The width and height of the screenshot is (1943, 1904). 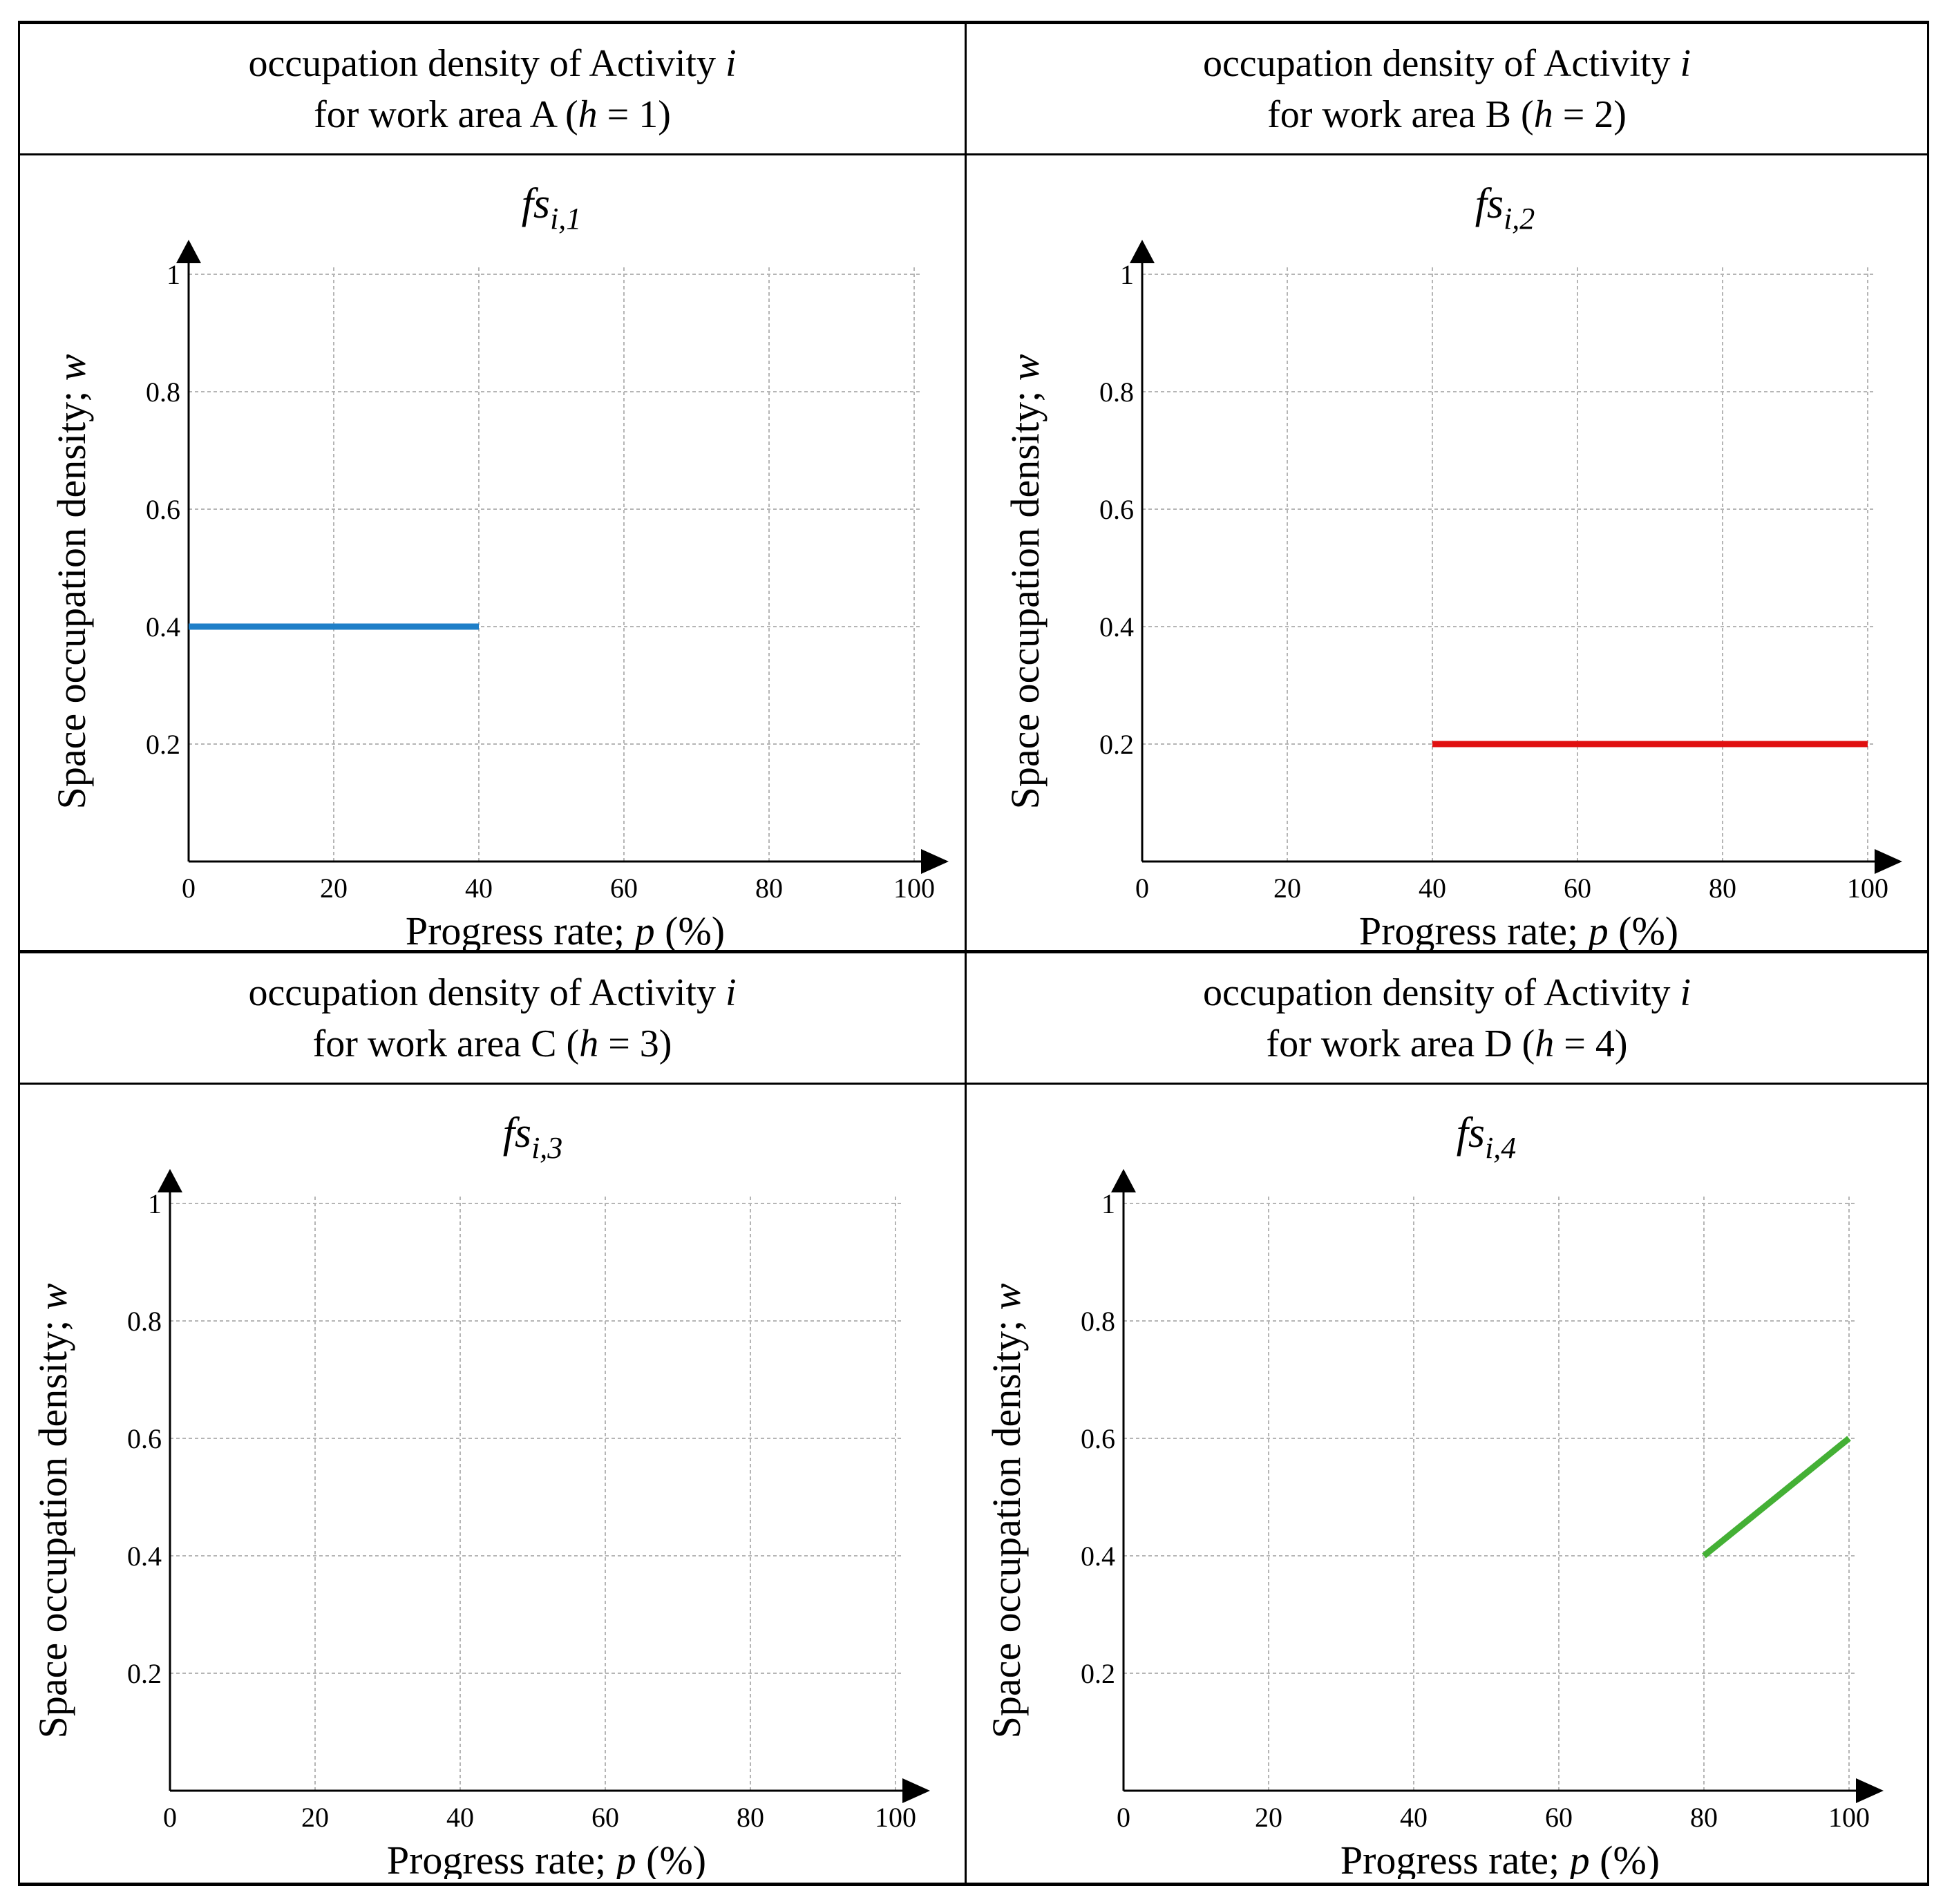 I want to click on header-line-2: for work area A (h = 1), so click(x=492, y=114).